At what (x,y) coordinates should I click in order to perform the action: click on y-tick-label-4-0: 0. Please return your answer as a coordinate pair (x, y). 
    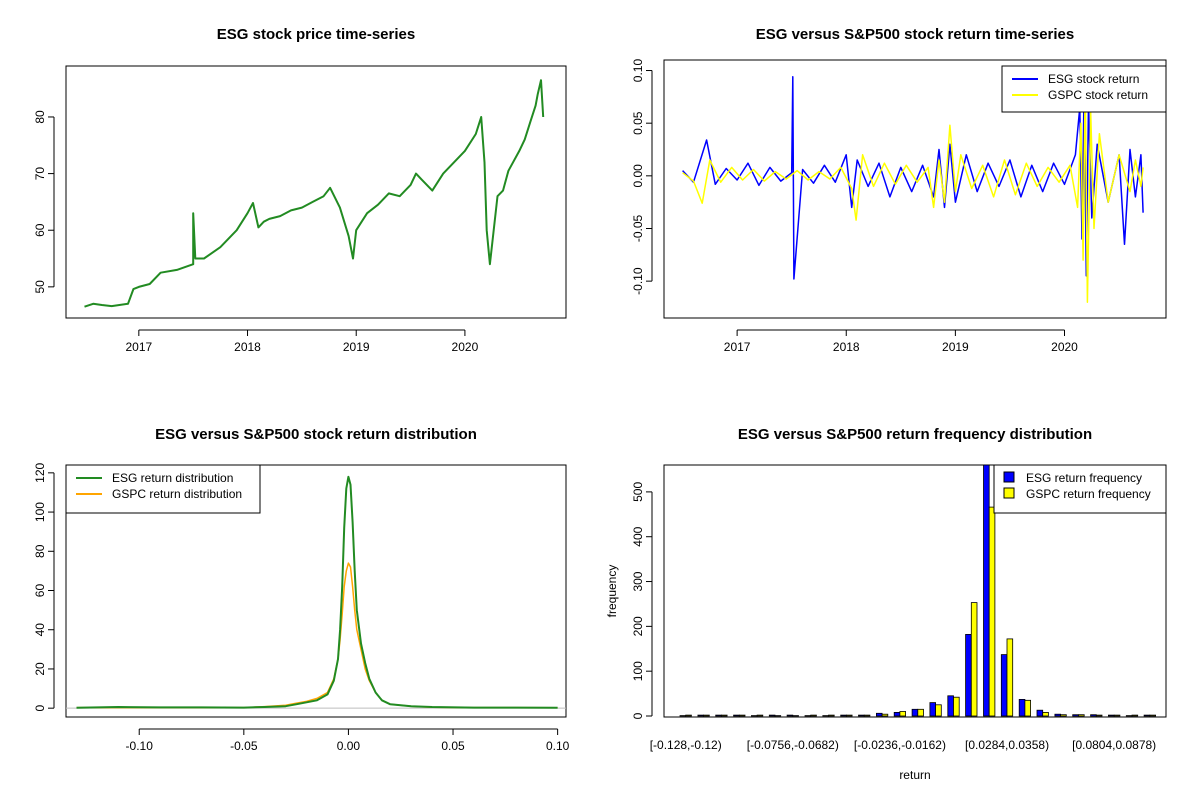
    Looking at the image, I should click on (638, 715).